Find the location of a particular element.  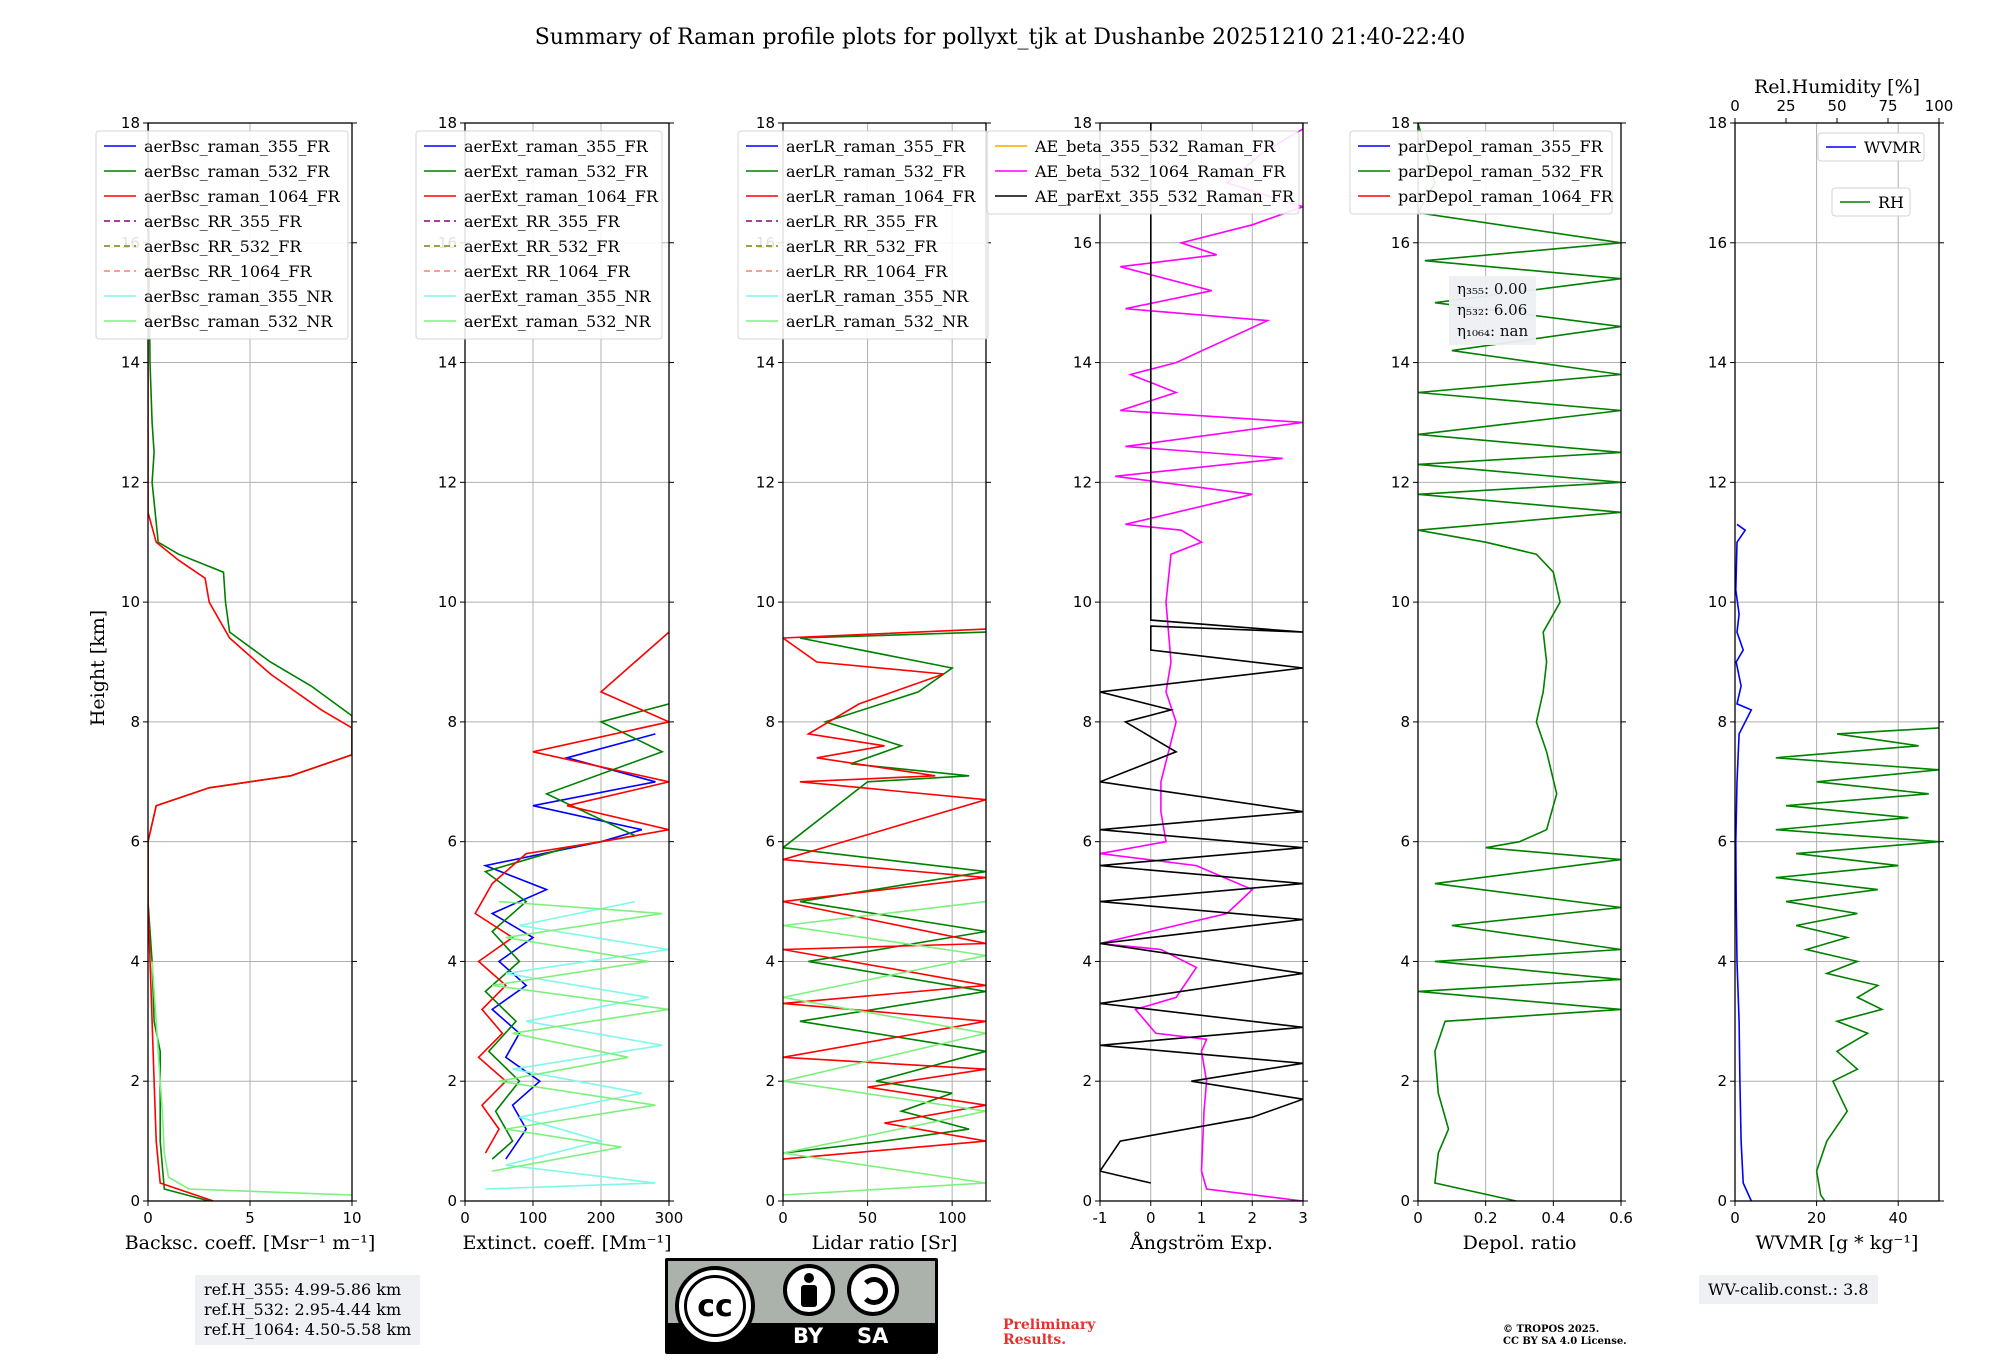

ref-height-1064: ref.H_1064: 4.50-5.58 km is located at coordinates (308, 1329).